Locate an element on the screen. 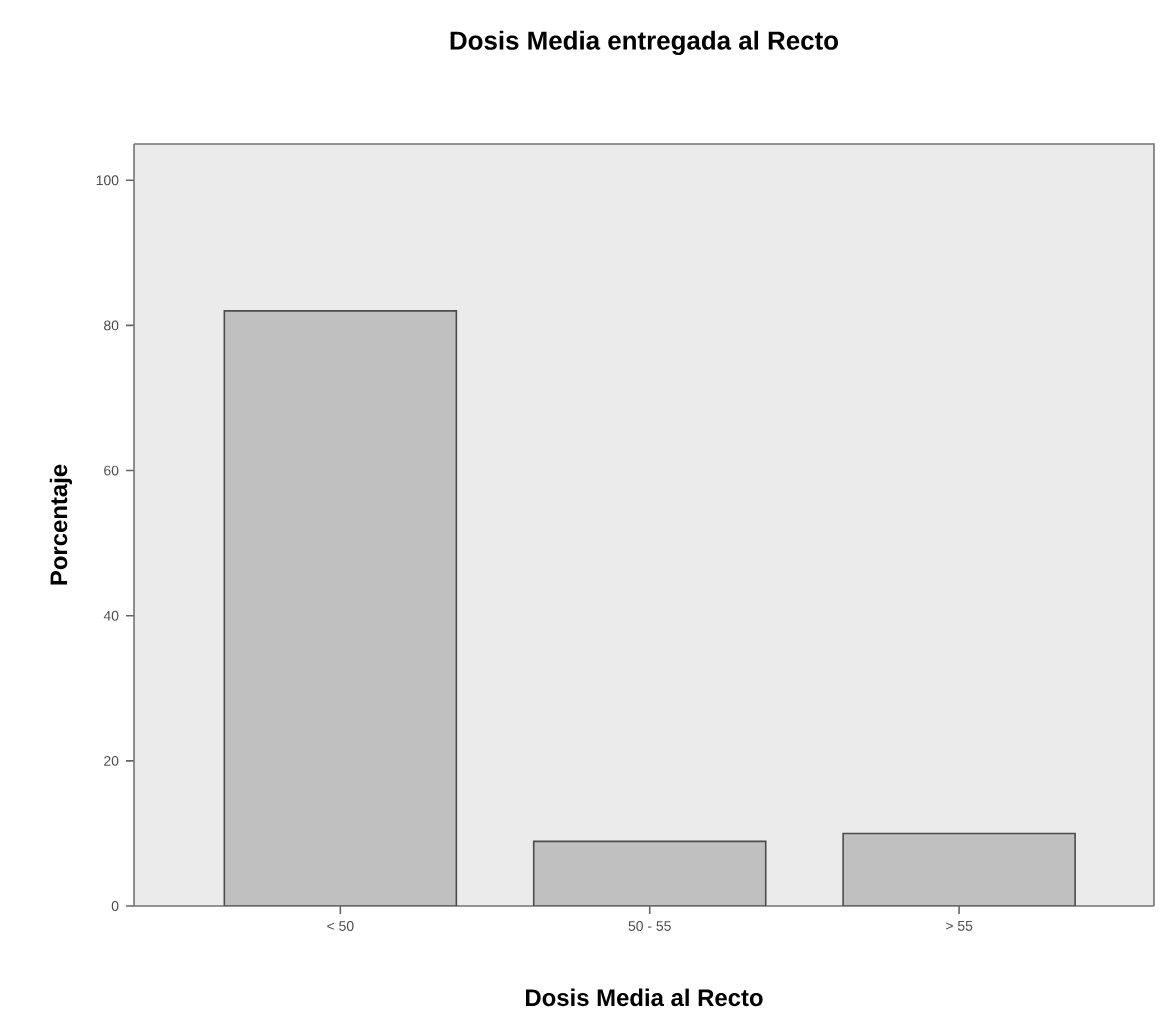  x-axis-title: Dosis Media al Recto is located at coordinates (644, 997).